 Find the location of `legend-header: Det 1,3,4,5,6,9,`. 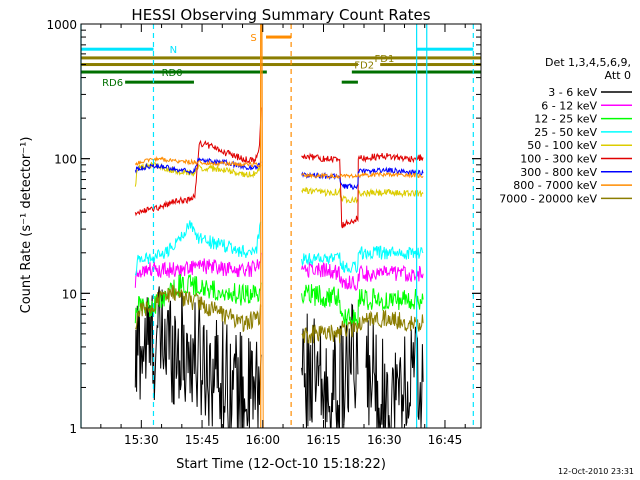

legend-header: Det 1,3,4,5,6,9, is located at coordinates (588, 62).